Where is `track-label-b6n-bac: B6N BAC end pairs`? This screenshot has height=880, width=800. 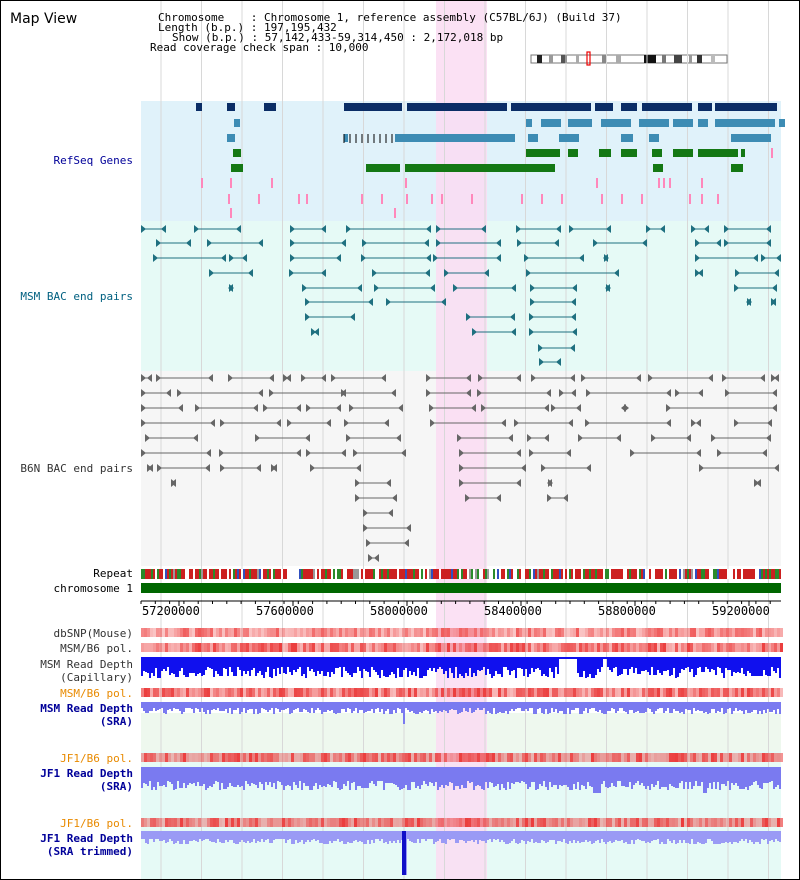
track-label-b6n-bac: B6N BAC end pairs is located at coordinates (76, 468).